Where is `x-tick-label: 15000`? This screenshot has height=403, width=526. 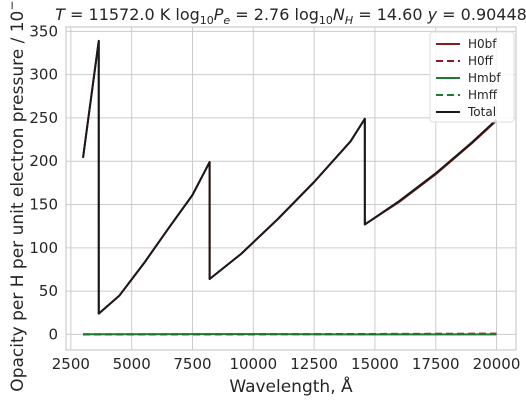
x-tick-label: 15000 is located at coordinates (375, 364).